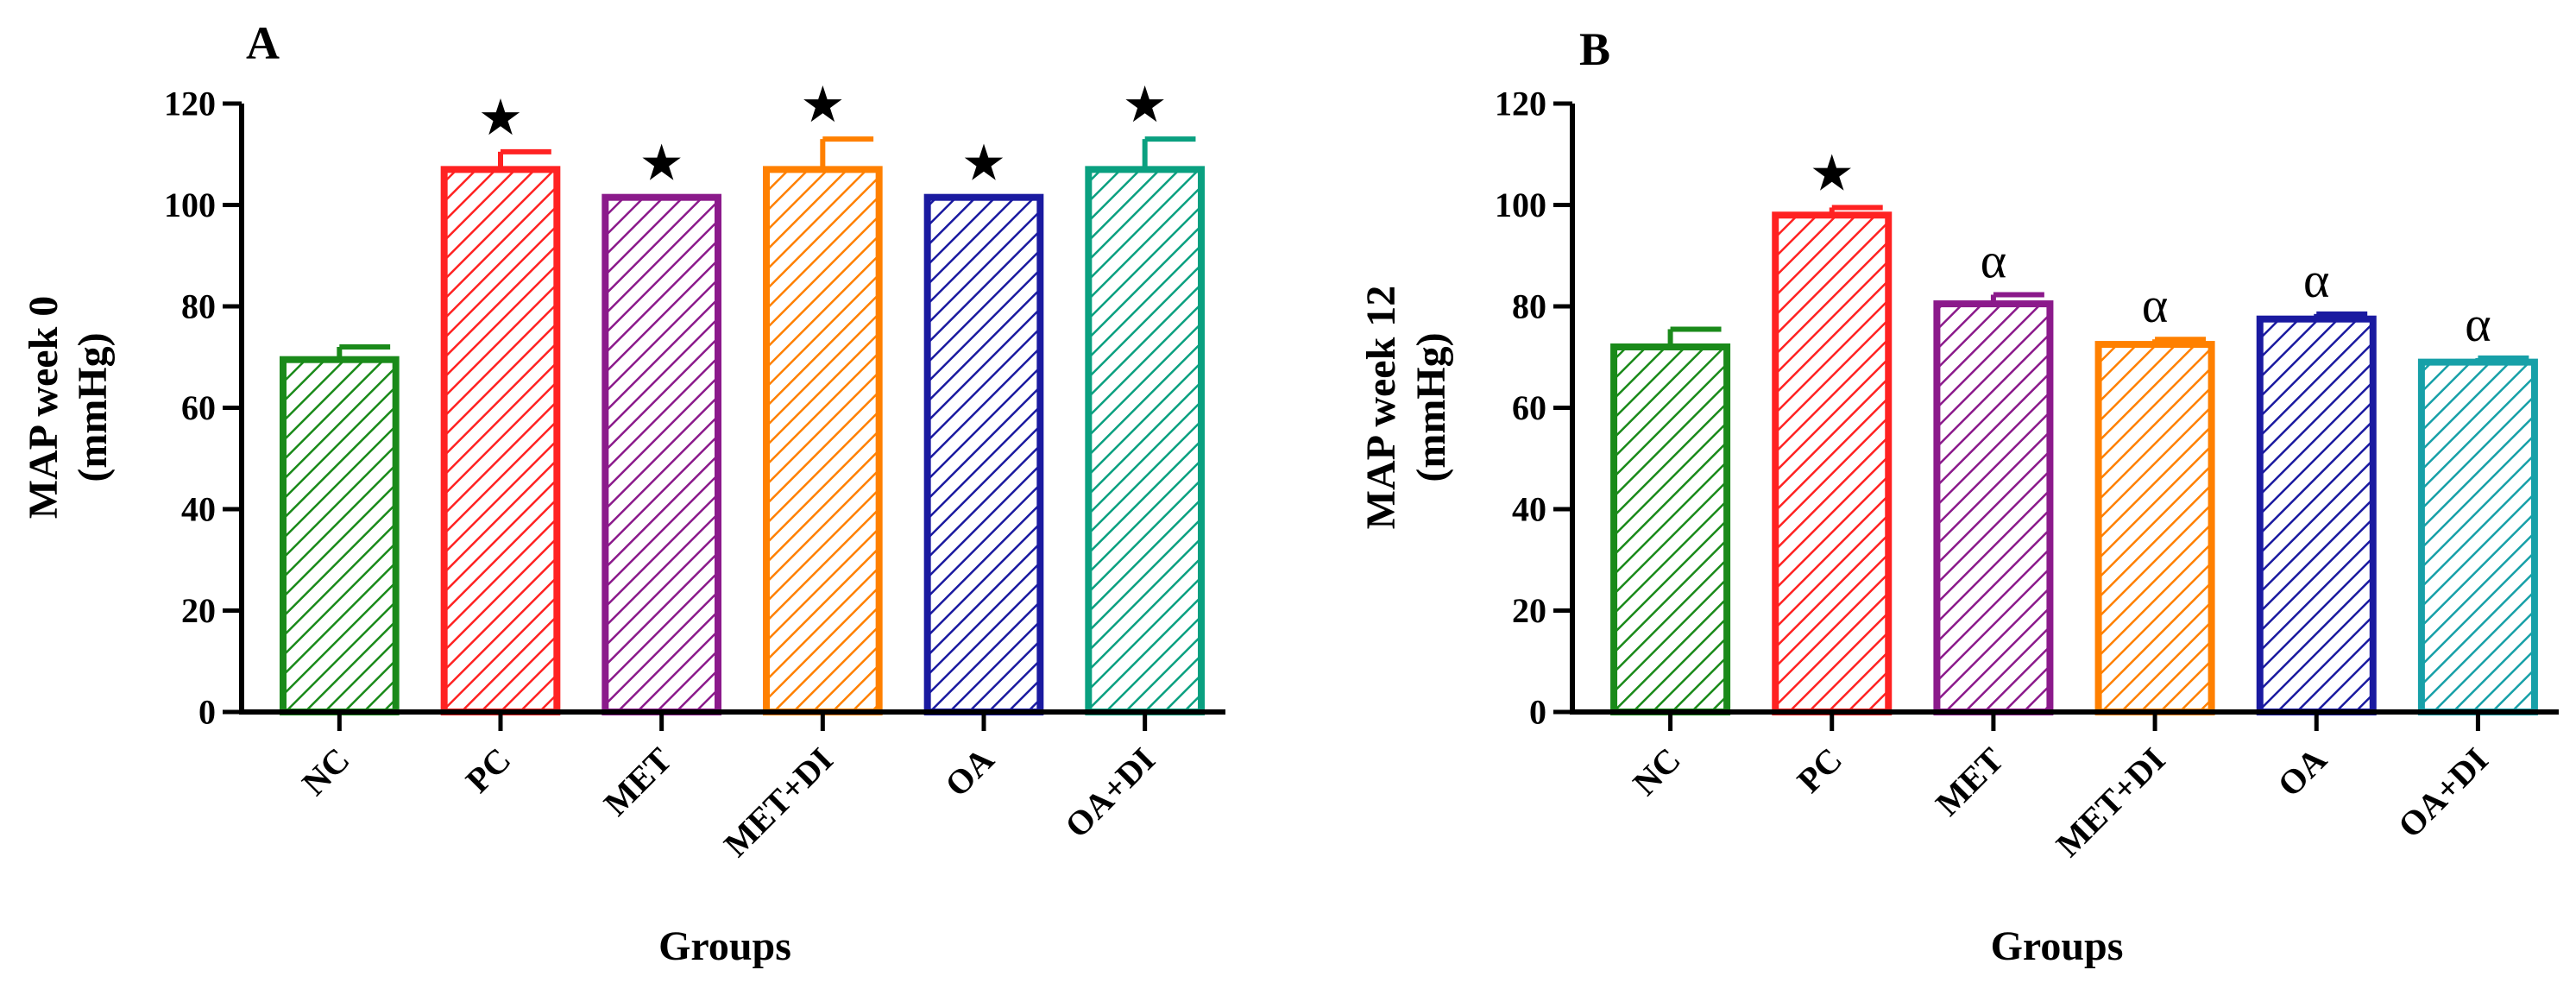 The width and height of the screenshot is (2576, 989). Describe the element at coordinates (1381, 408) in the screenshot. I see `y-axis-label: MAP week 12` at that location.